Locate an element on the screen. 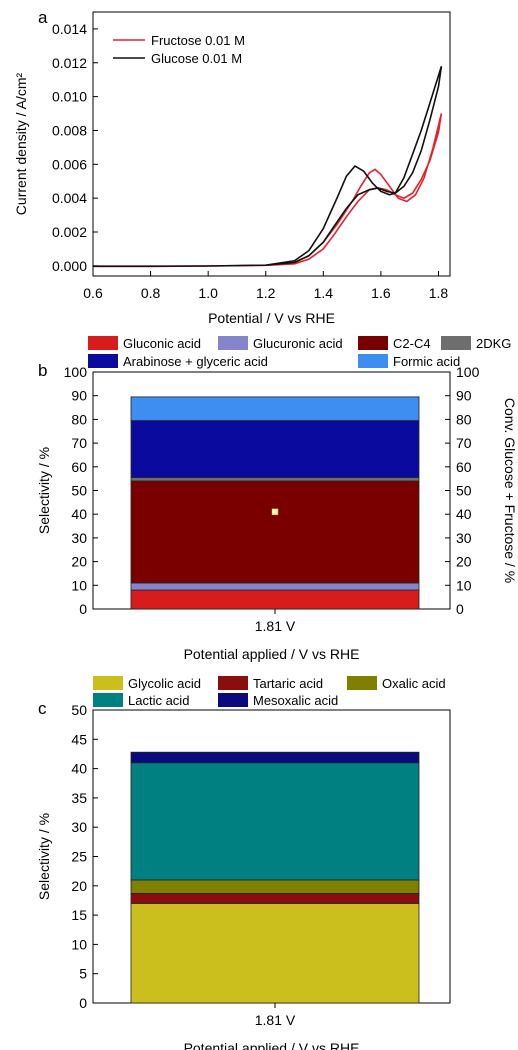 The width and height of the screenshot is (518, 1050). conversion-marker is located at coordinates (275, 512).